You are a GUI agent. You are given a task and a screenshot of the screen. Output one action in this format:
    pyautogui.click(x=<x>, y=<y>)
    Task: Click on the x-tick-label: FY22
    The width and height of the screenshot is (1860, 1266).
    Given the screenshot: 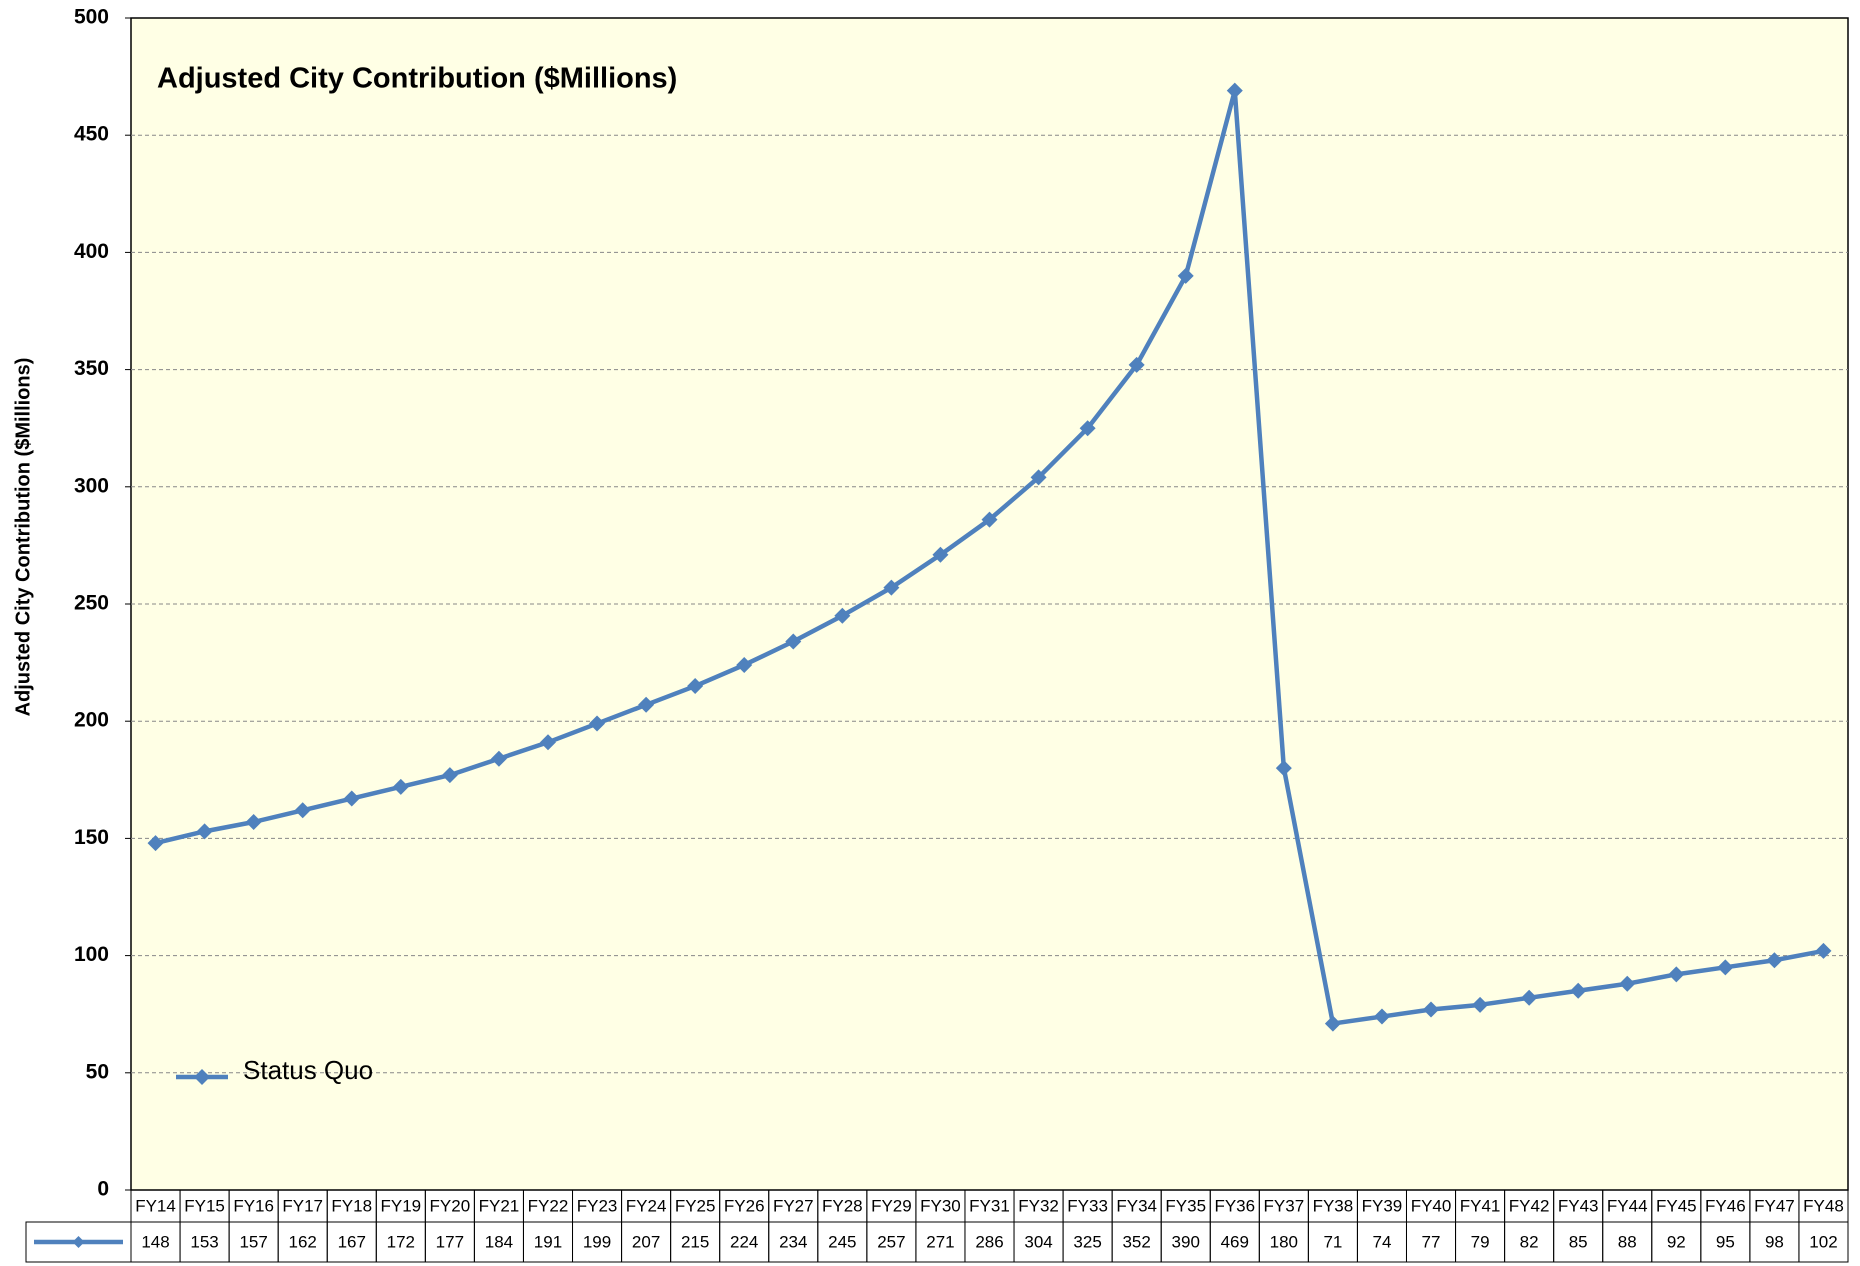 What is the action you would take?
    pyautogui.click(x=548, y=1205)
    